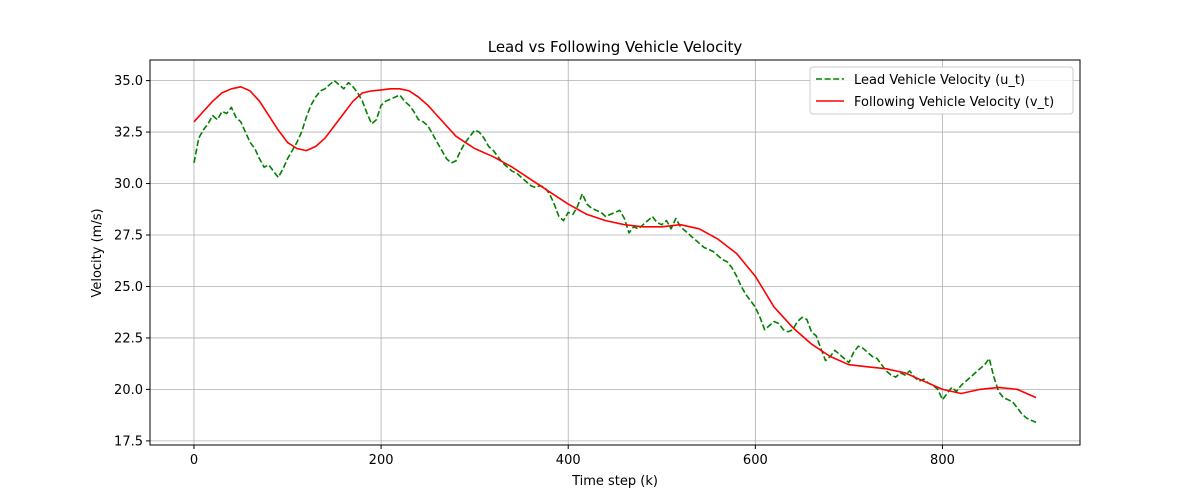 The height and width of the screenshot is (500, 1200). I want to click on x-tick-label: 400, so click(568, 460).